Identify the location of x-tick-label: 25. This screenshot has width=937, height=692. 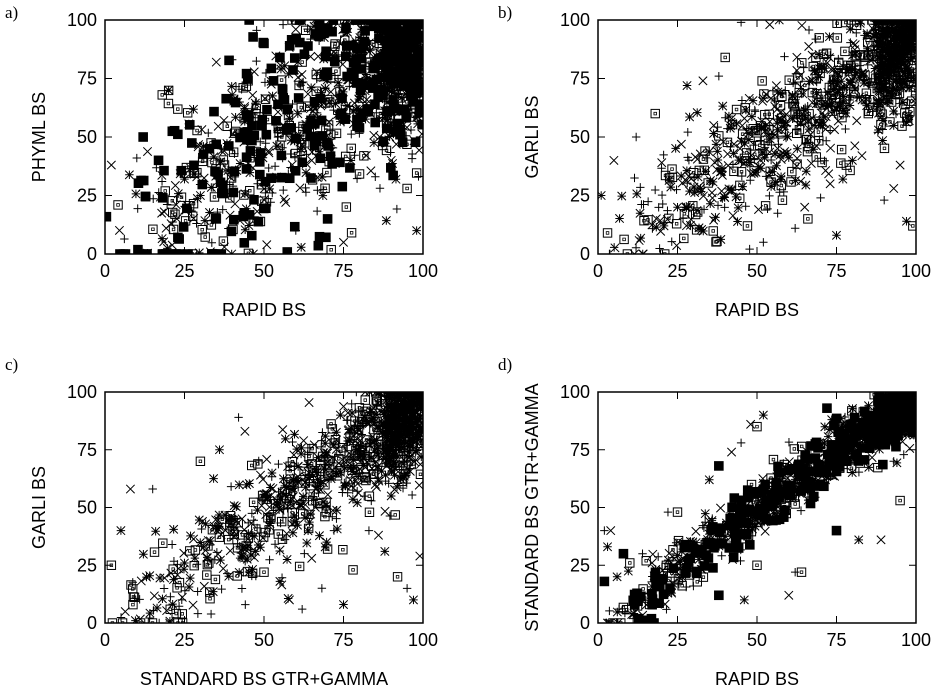
(184, 640).